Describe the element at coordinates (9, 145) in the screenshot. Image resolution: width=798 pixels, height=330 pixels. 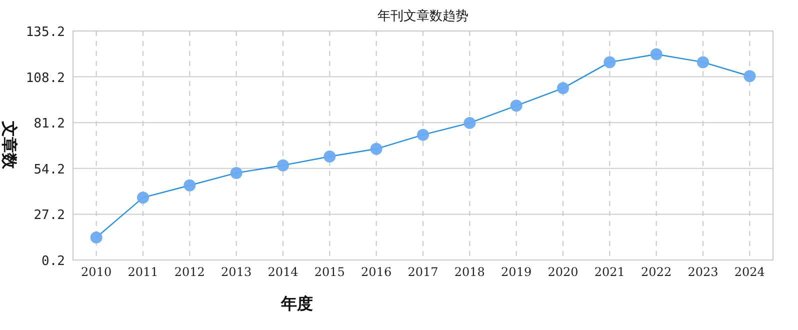
I see `y-axis-title: 文章数` at that location.